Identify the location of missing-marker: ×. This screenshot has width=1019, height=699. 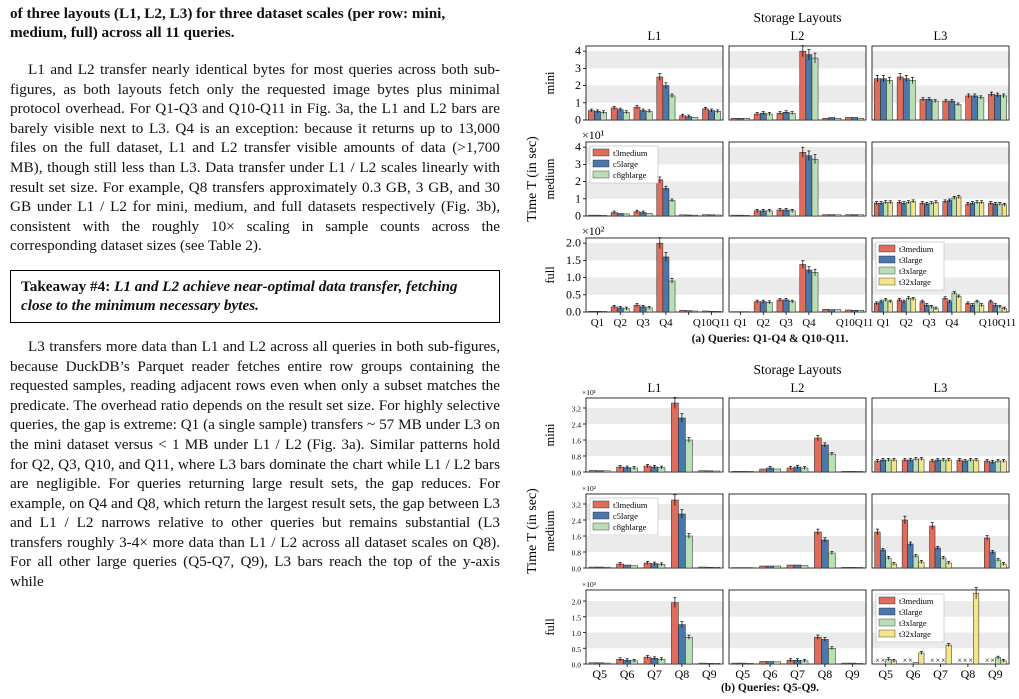
(932, 660).